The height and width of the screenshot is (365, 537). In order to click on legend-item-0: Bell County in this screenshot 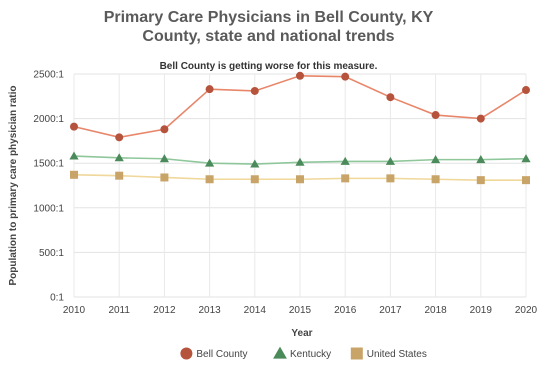, I will do `click(214, 354)`.